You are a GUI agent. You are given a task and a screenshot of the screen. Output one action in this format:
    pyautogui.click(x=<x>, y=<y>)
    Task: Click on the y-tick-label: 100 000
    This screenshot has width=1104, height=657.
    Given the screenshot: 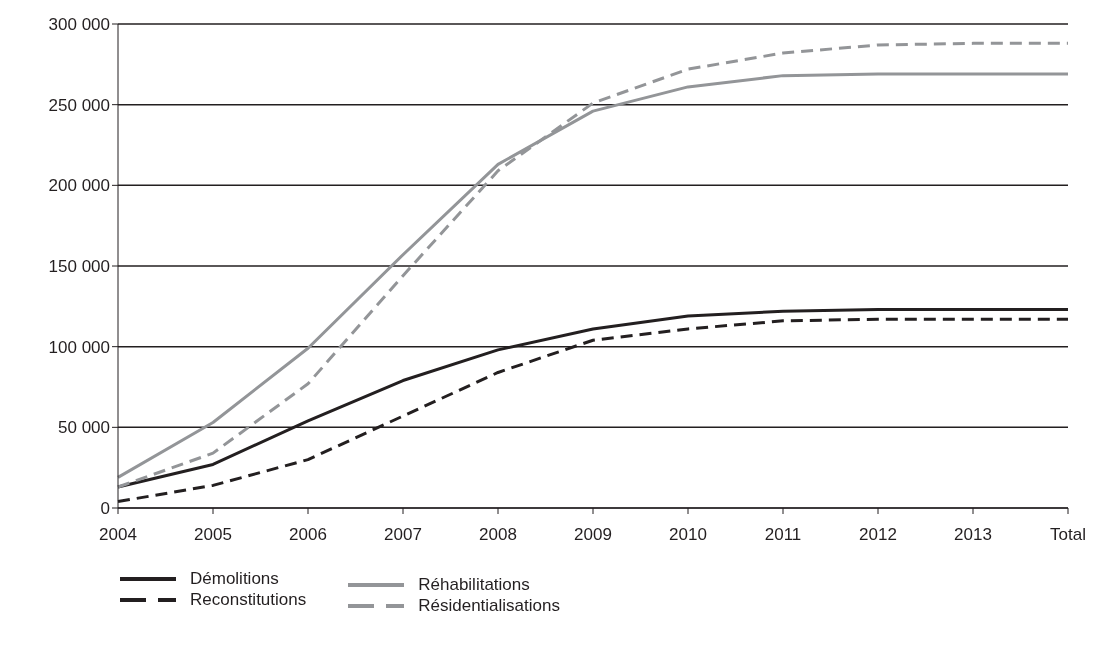 What is the action you would take?
    pyautogui.click(x=79, y=347)
    